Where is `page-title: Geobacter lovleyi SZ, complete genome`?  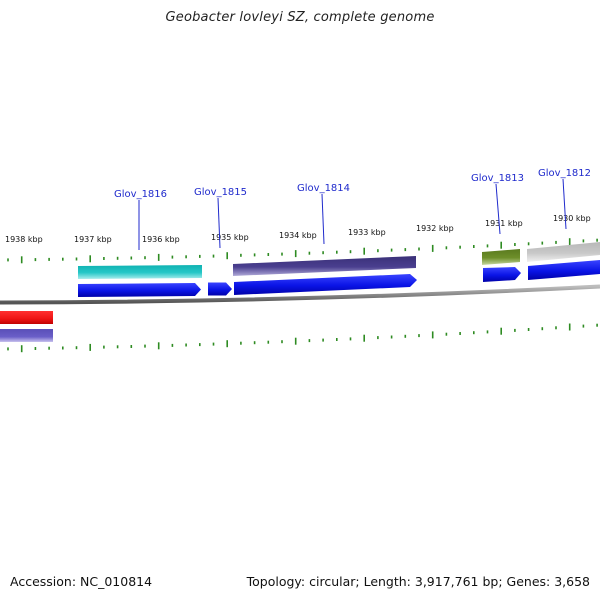
page-title: Geobacter lovleyi SZ, complete genome is located at coordinates (300, 17).